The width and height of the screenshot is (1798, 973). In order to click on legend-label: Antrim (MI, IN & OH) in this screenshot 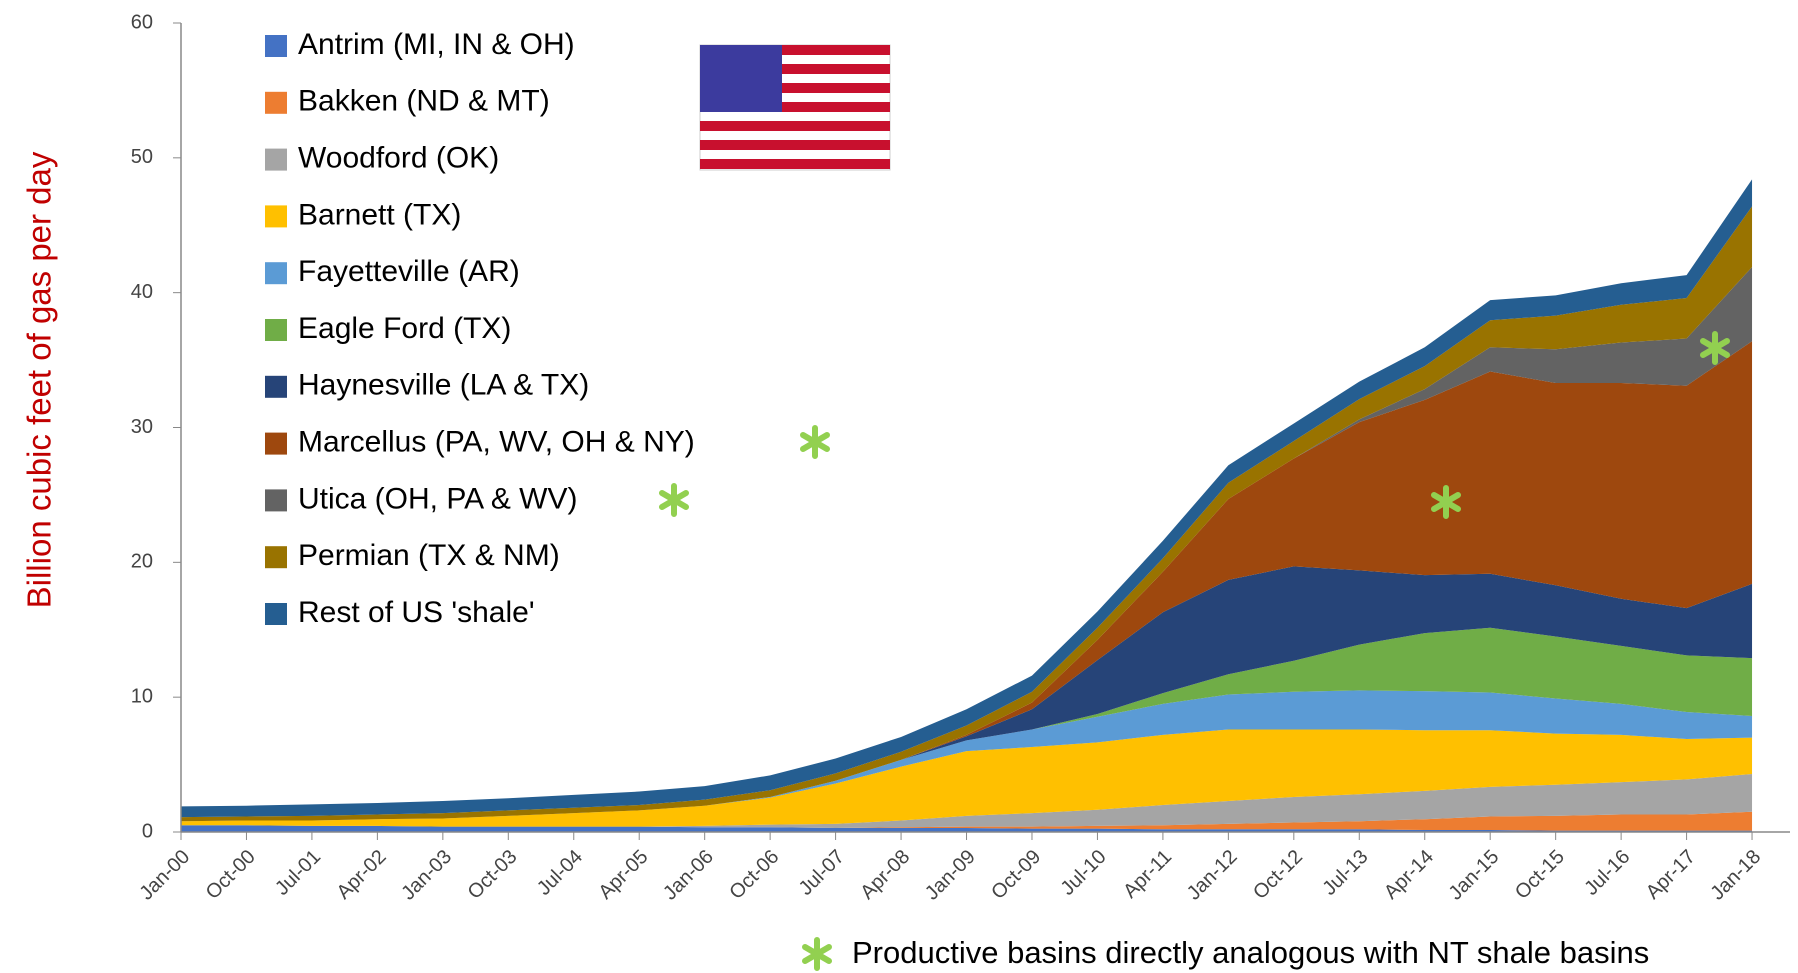, I will do `click(436, 44)`.